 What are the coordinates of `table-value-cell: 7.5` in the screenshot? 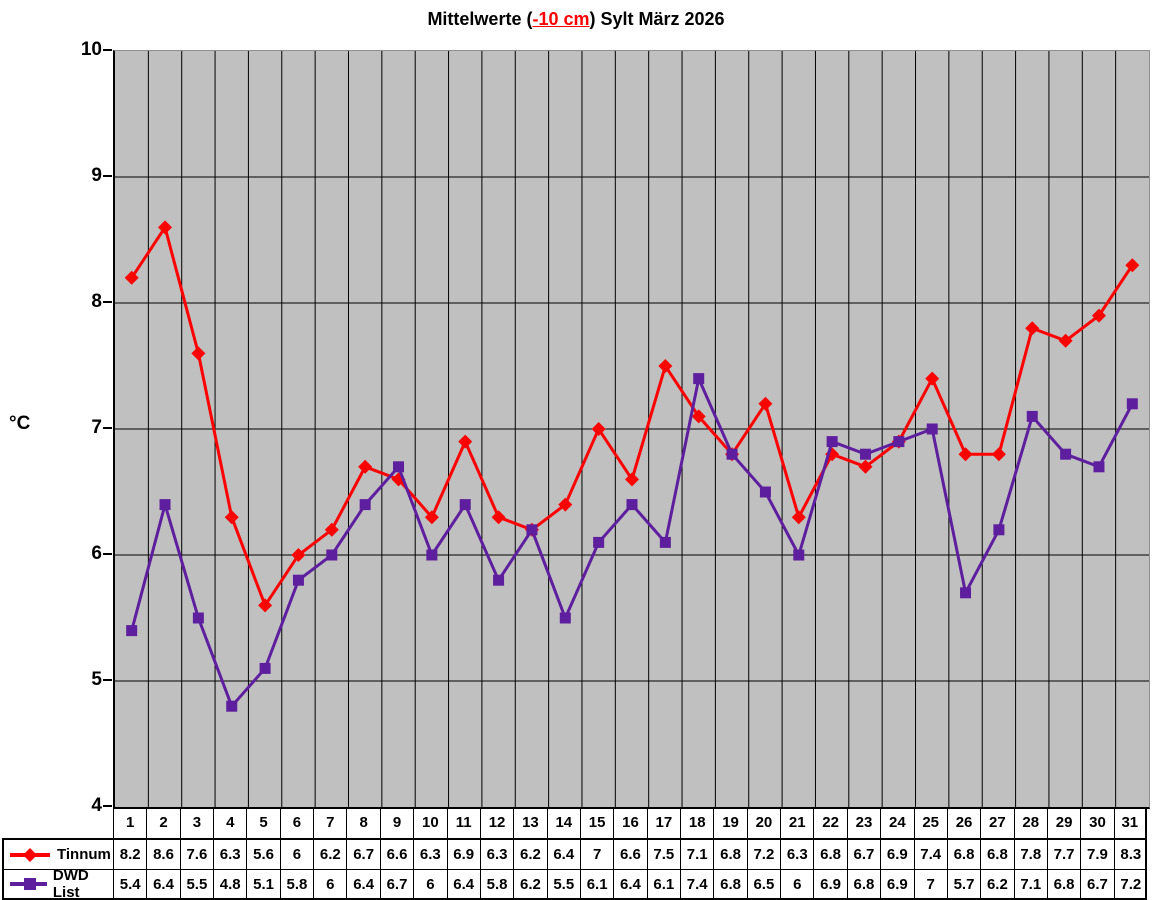 It's located at (663, 854).